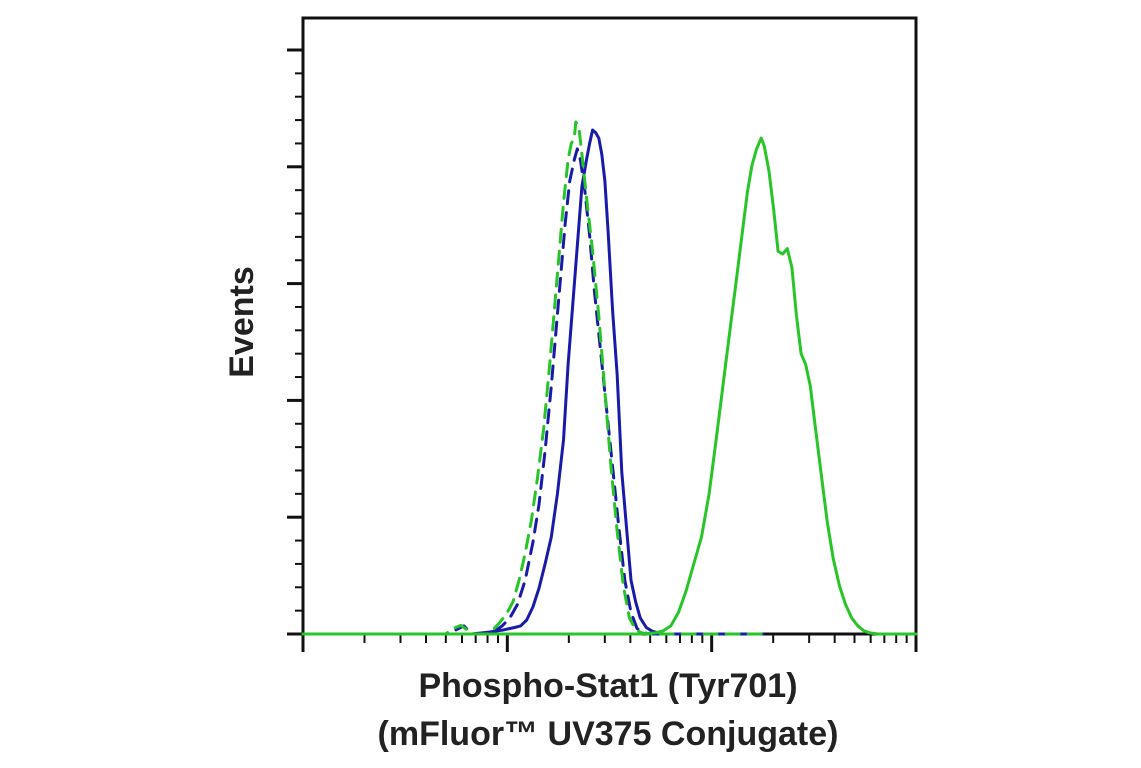 The height and width of the screenshot is (768, 1141). I want to click on y-axis-label: Events, so click(242, 322).